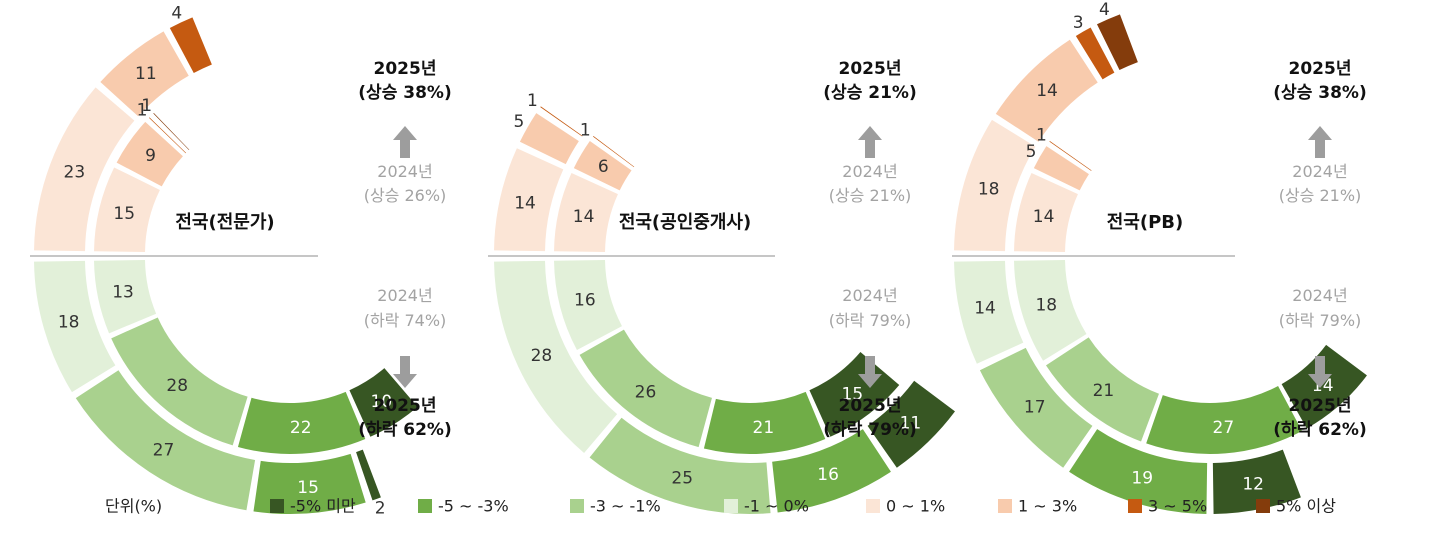  I want to click on down-arrow-icon, so click(405, 372).